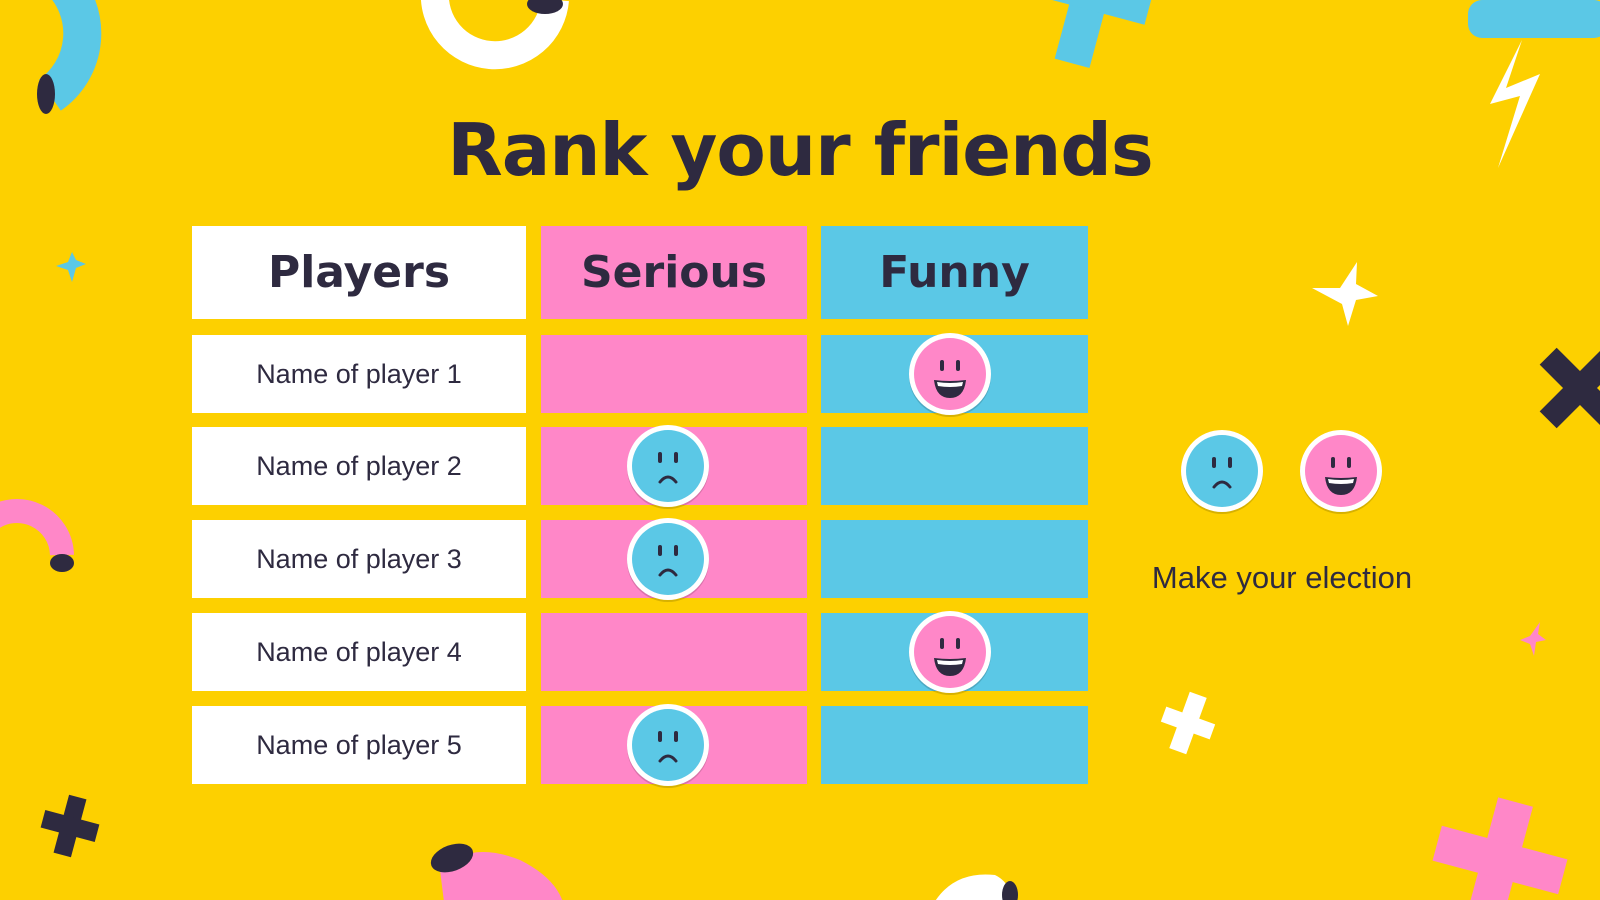 The width and height of the screenshot is (1600, 900). Describe the element at coordinates (674, 272) in the screenshot. I see `header-serious: Serious` at that location.